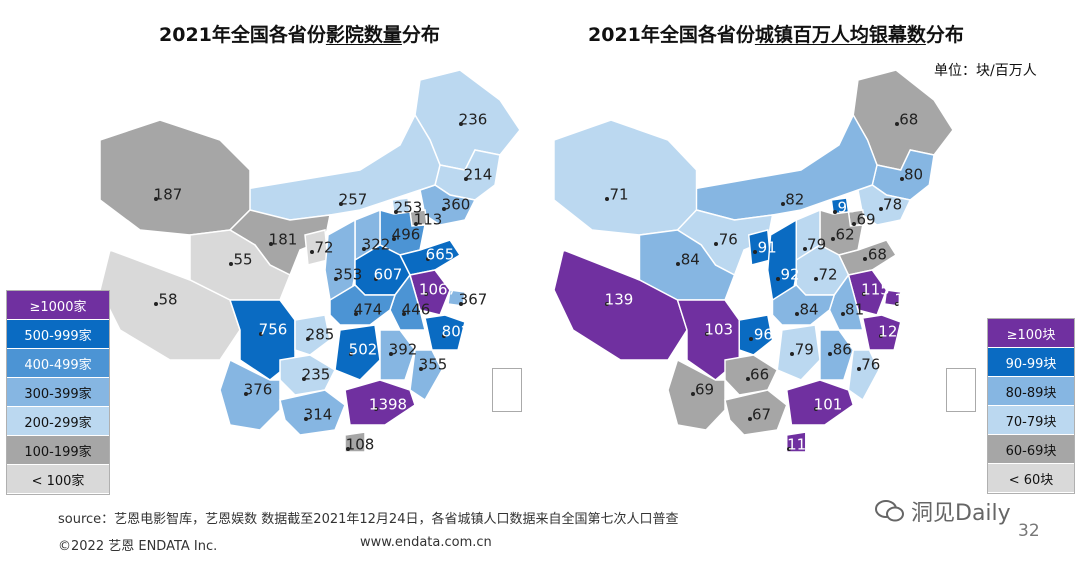 This screenshot has width=1080, height=561. What do you see at coordinates (283, 239) in the screenshot?
I see `left-province-value: 181` at bounding box center [283, 239].